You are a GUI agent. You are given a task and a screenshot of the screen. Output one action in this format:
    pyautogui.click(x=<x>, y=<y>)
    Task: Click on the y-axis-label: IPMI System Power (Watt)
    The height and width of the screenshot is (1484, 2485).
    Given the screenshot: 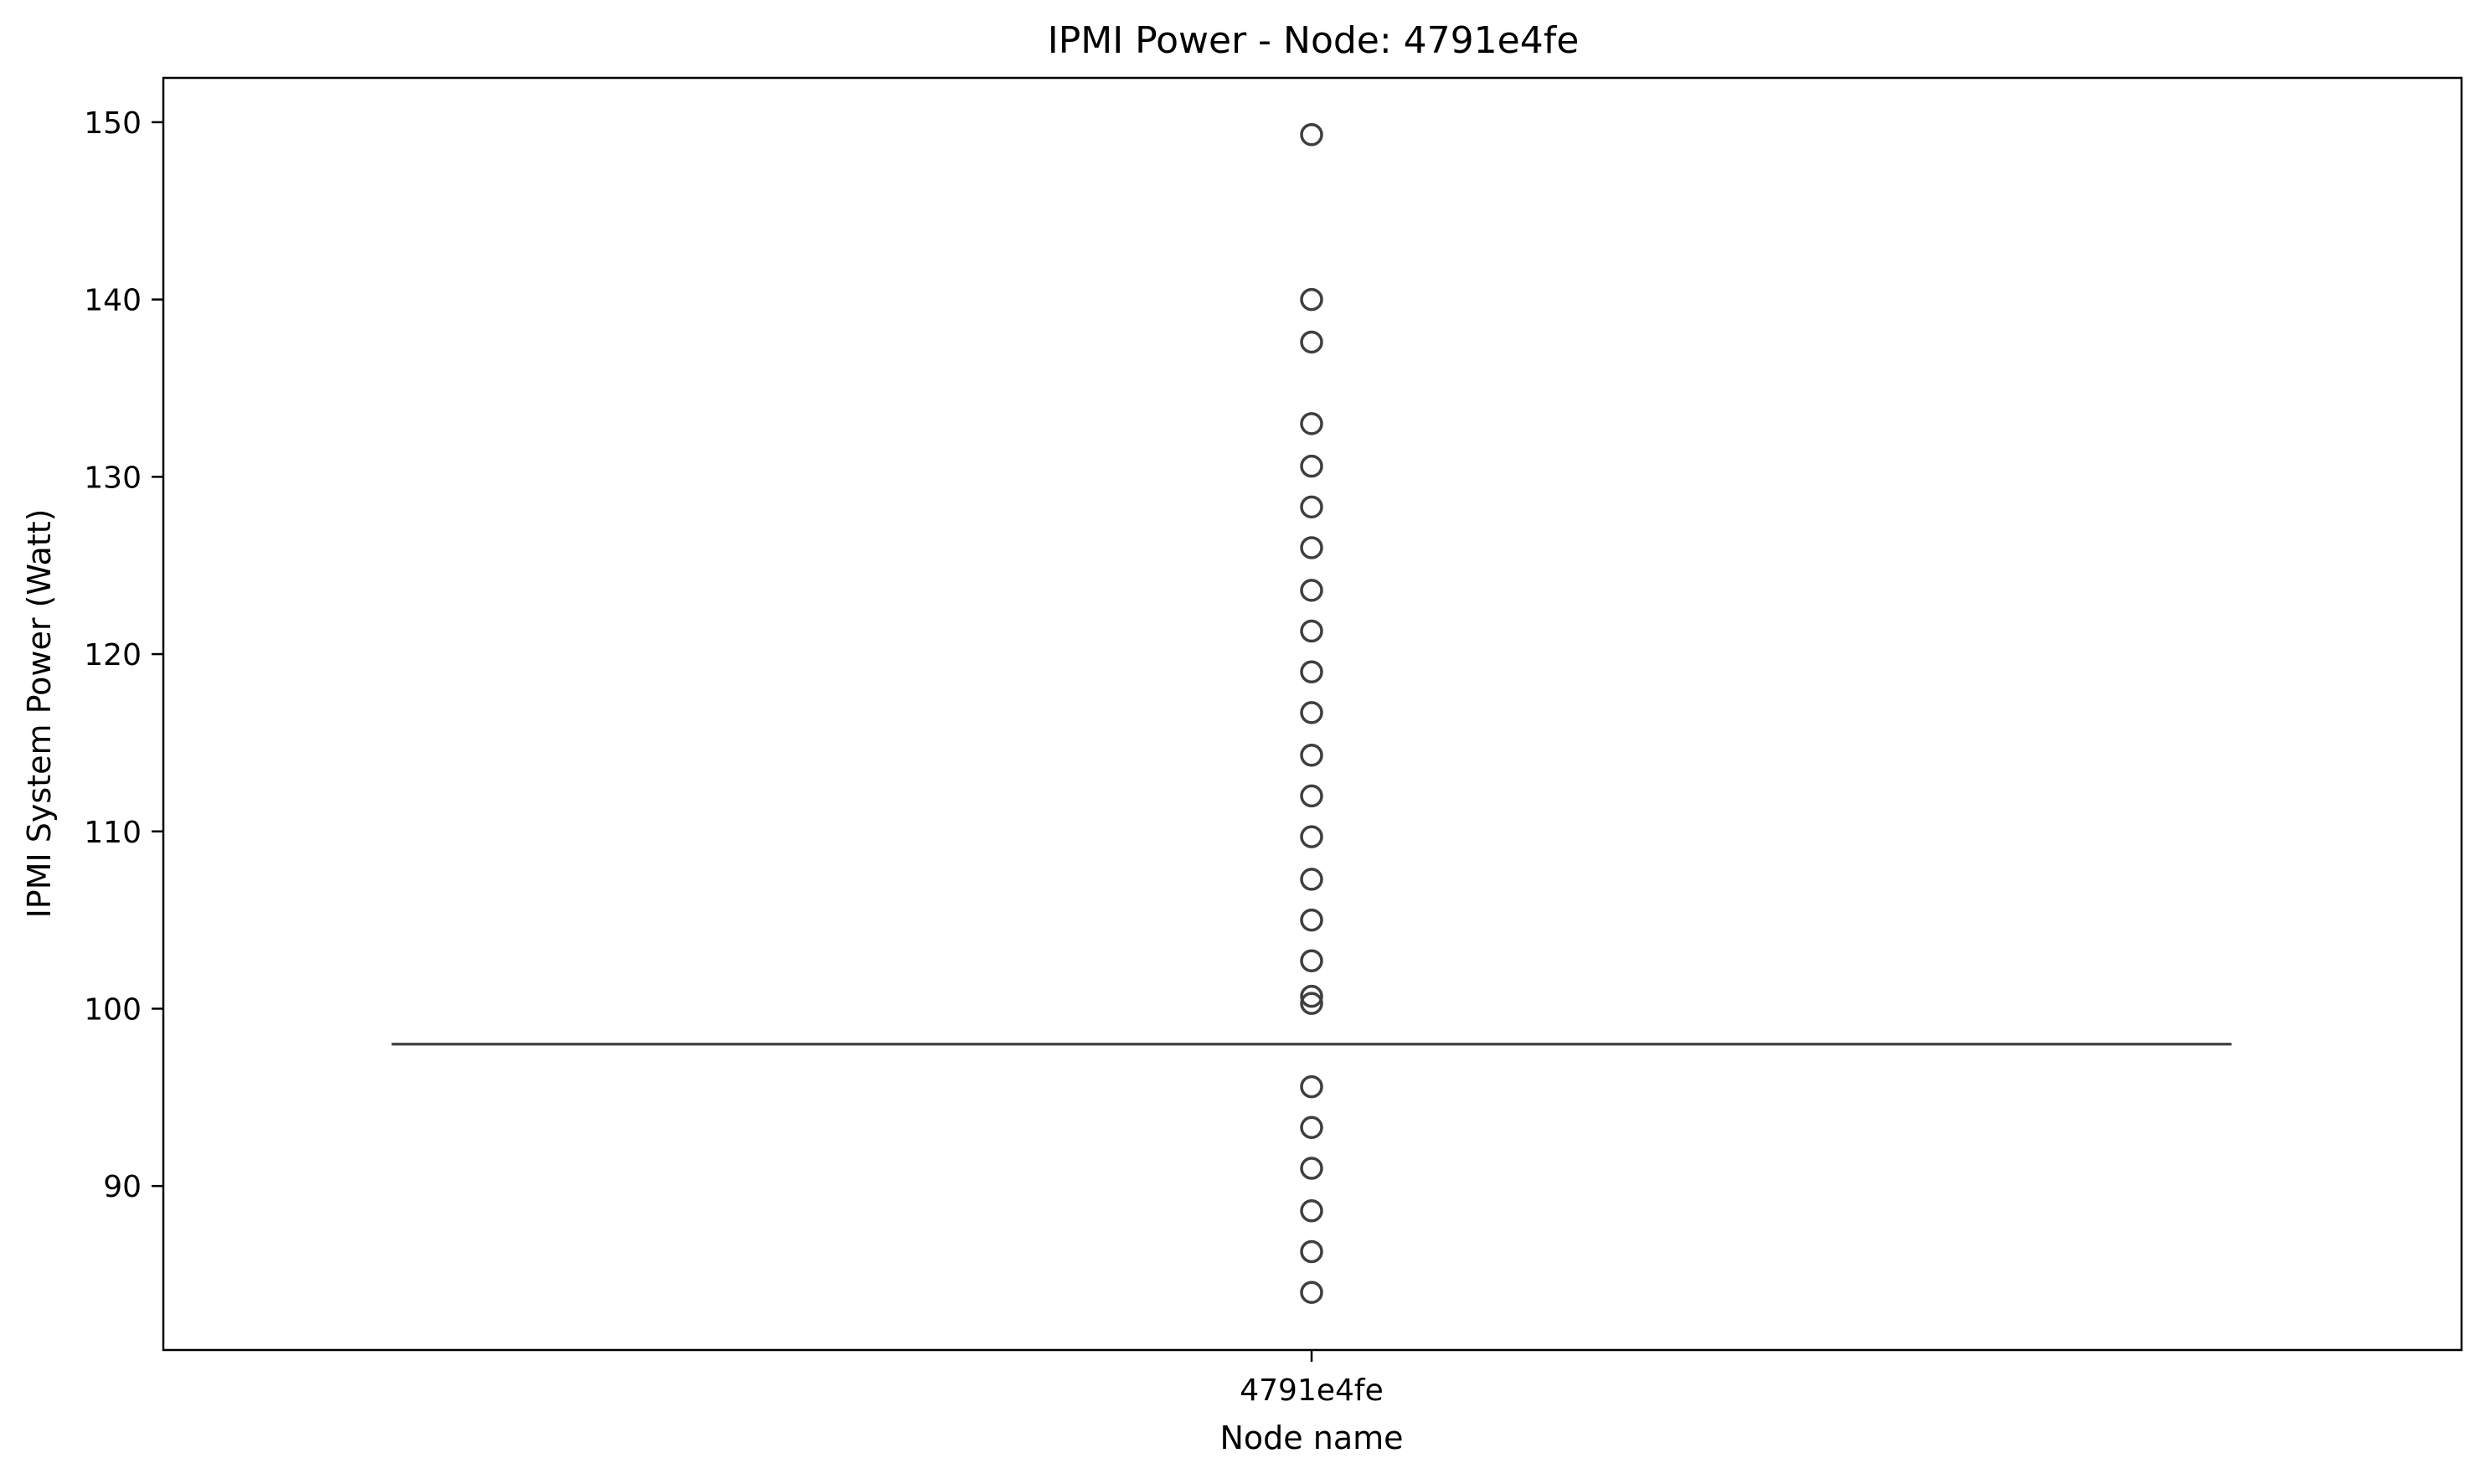 What is the action you would take?
    pyautogui.click(x=39, y=714)
    